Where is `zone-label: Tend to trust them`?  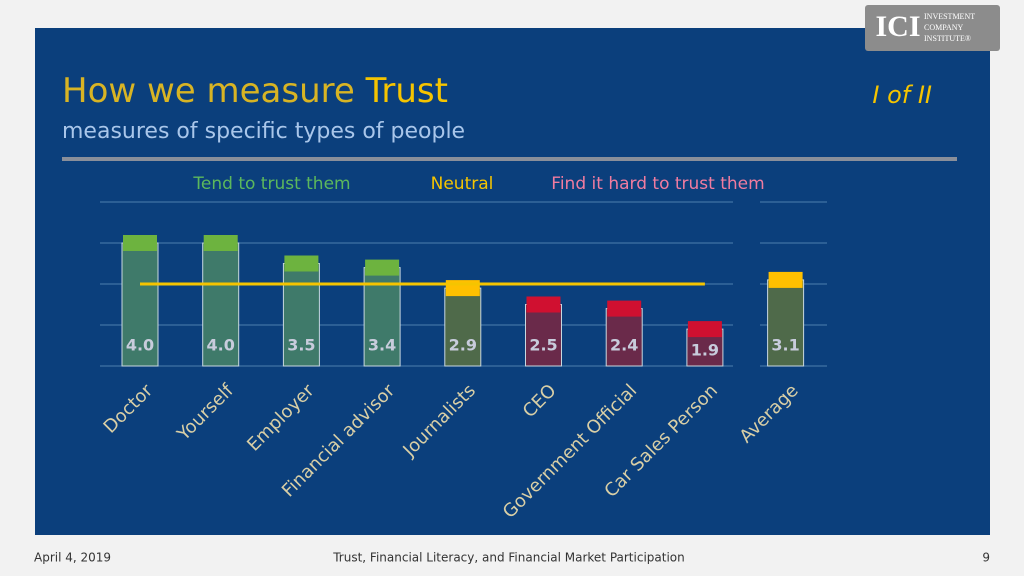 zone-label: Tend to trust them is located at coordinates (271, 184).